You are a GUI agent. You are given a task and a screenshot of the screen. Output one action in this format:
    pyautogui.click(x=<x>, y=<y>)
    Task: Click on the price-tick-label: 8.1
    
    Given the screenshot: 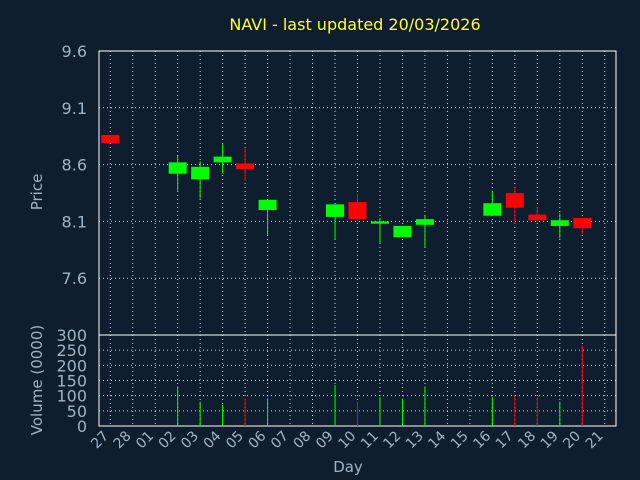 What is the action you would take?
    pyautogui.click(x=74, y=221)
    